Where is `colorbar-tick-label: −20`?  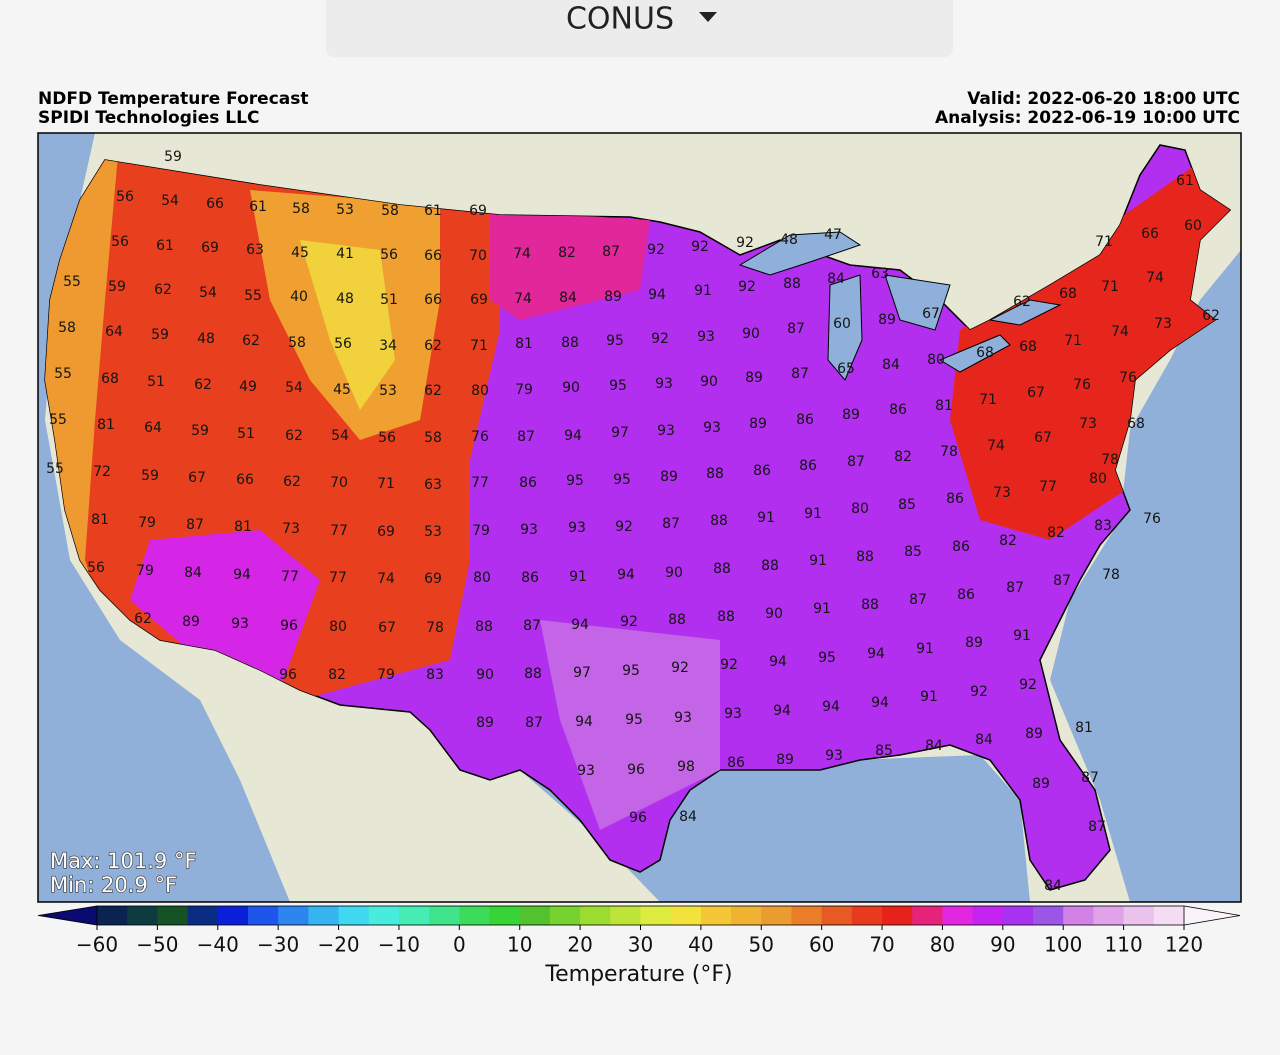
colorbar-tick-label: −20 is located at coordinates (338, 945).